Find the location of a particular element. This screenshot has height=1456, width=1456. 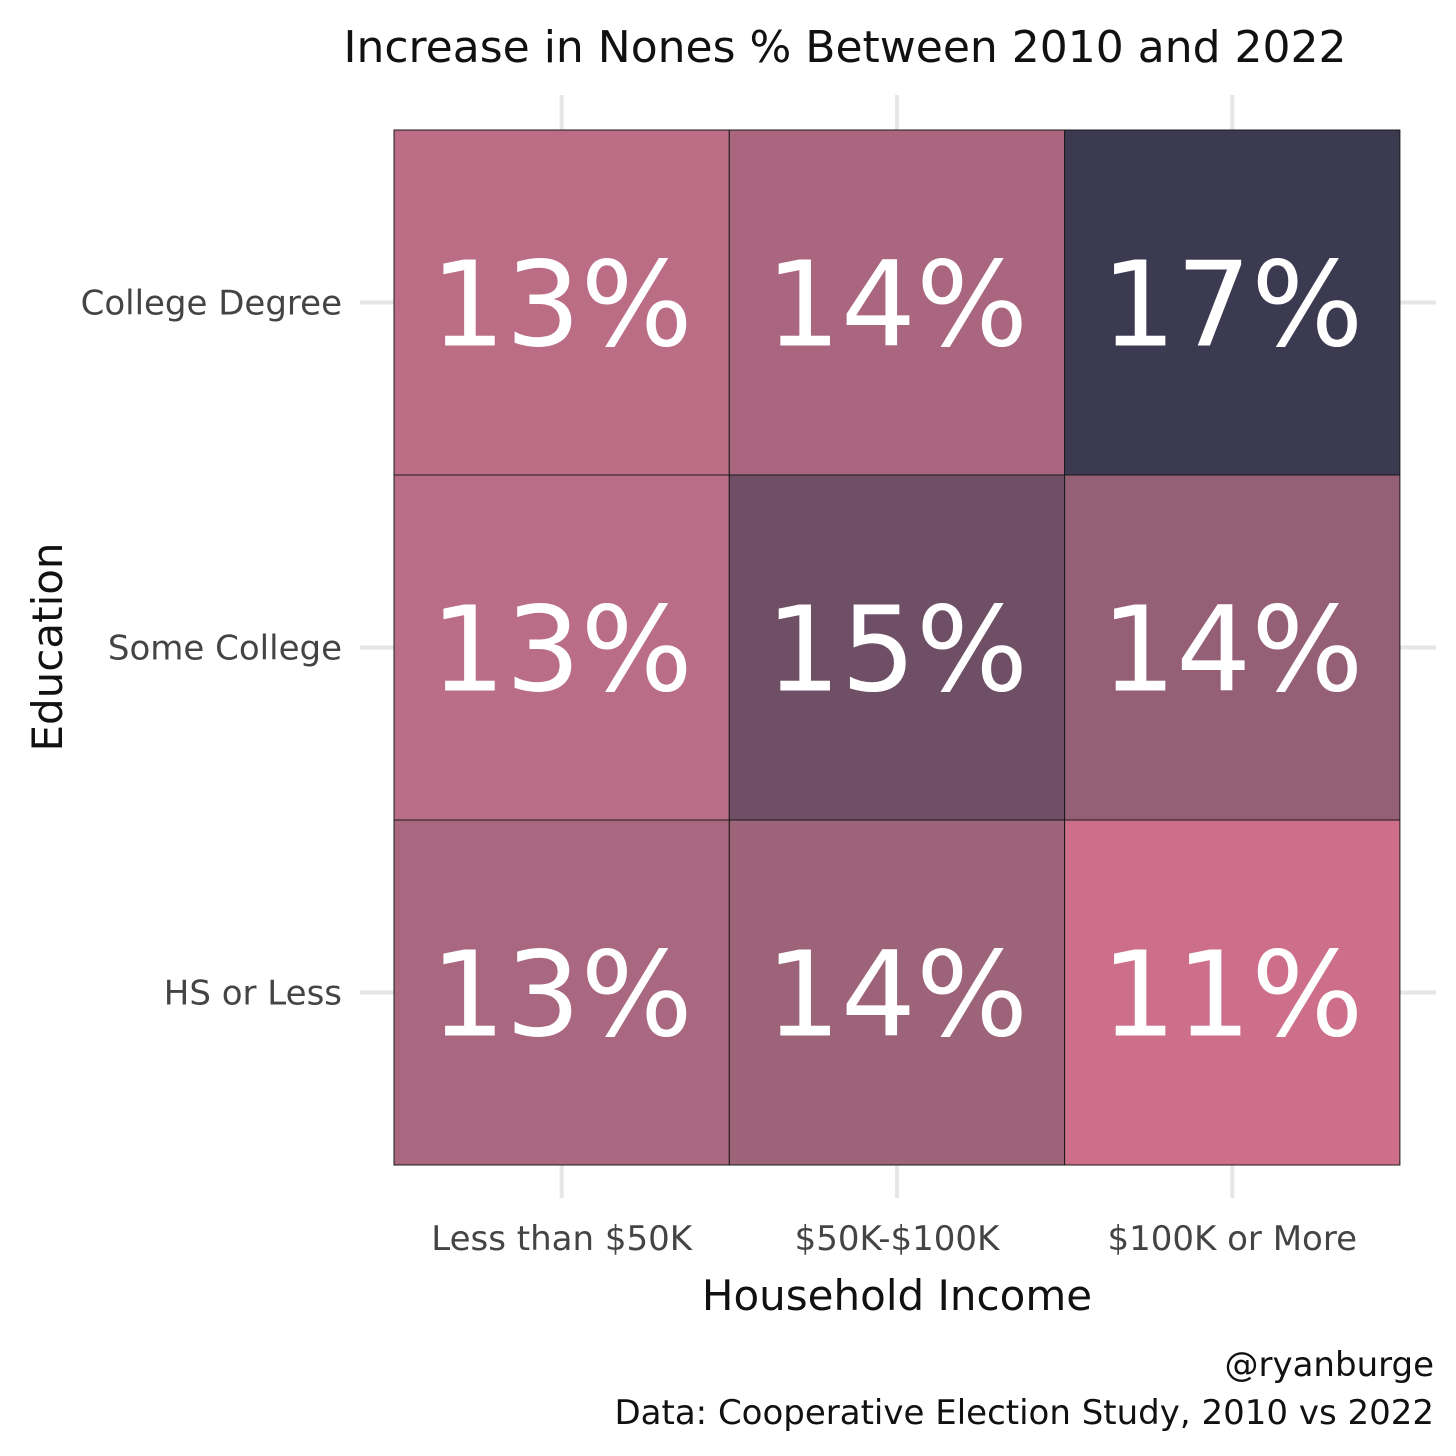

y-tick-label: Some College is located at coordinates (225, 649).